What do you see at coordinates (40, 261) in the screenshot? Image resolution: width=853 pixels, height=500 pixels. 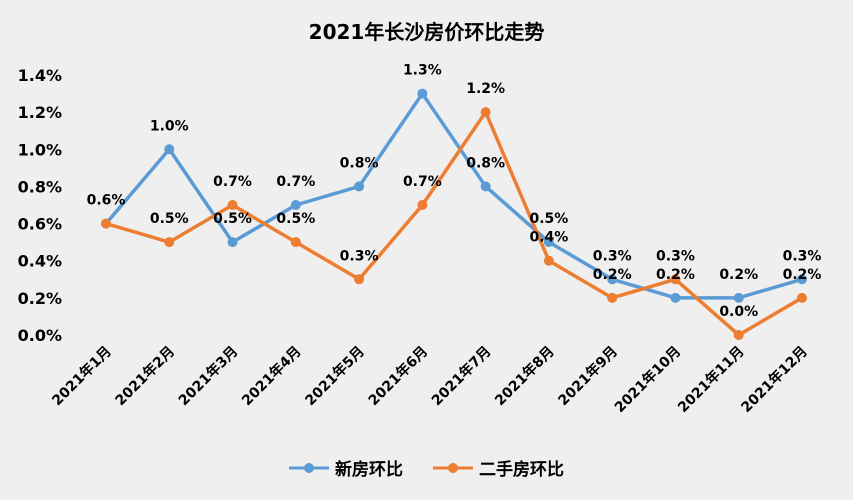 I see `y-tick-label: 0.4%` at bounding box center [40, 261].